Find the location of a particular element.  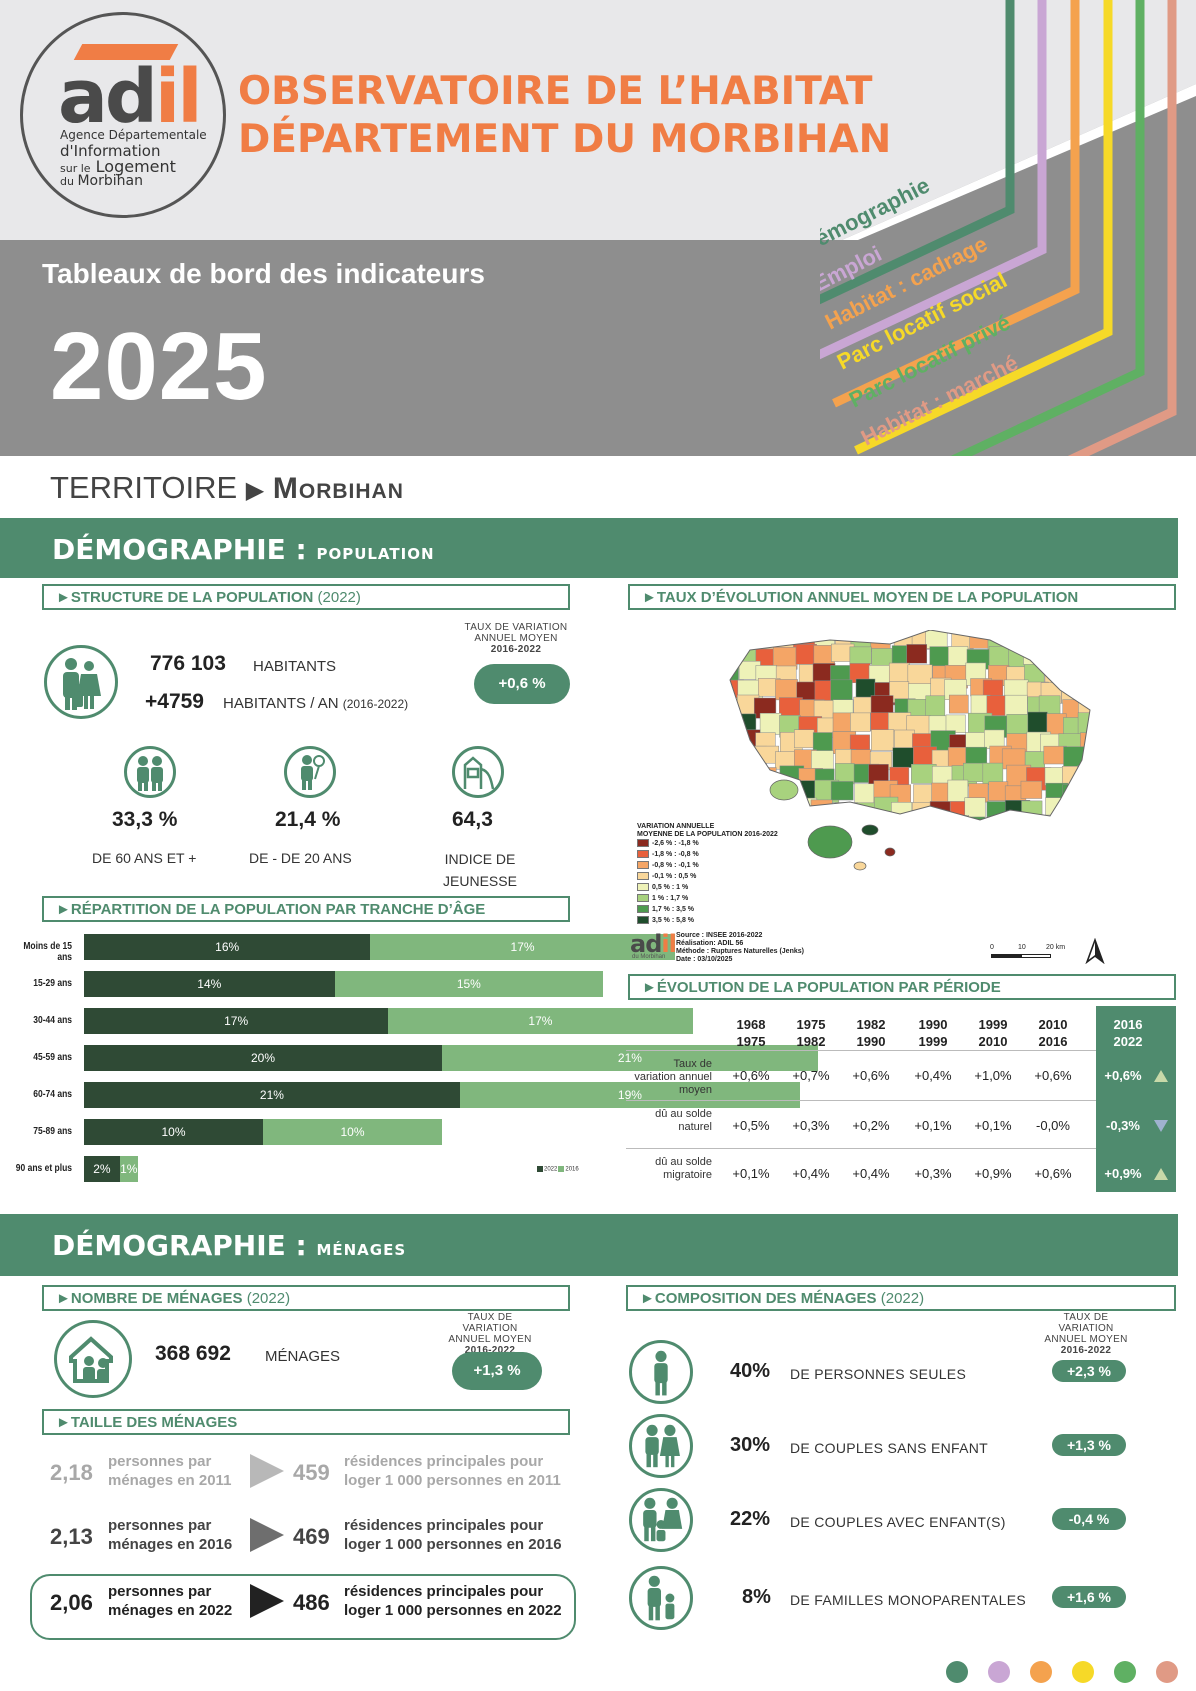

map-legend-item: -2,6 % : -1,8 % is located at coordinates (668, 844).